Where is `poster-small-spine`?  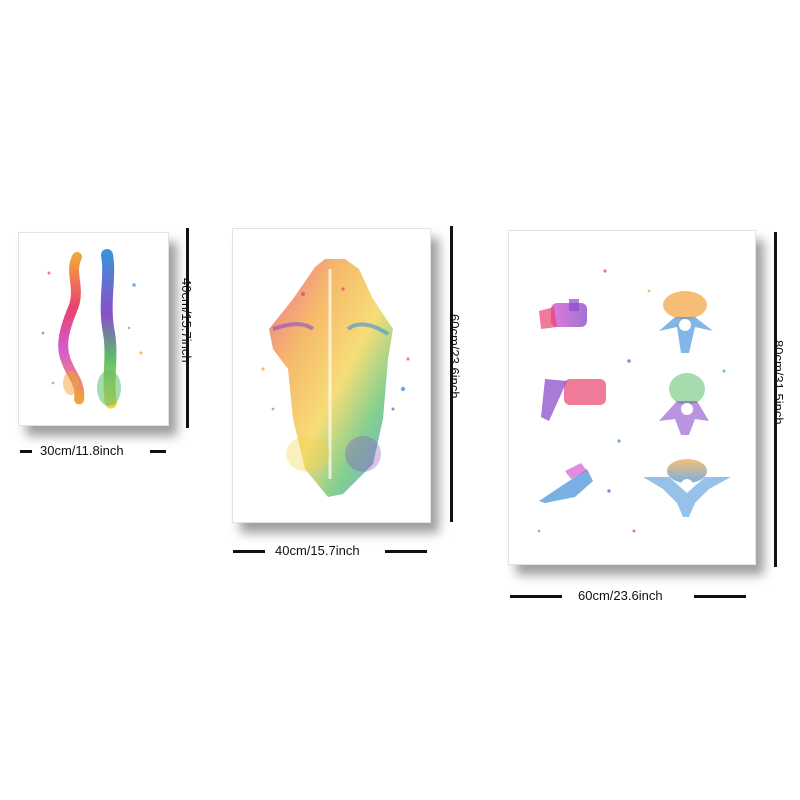 poster-small-spine is located at coordinates (93, 329).